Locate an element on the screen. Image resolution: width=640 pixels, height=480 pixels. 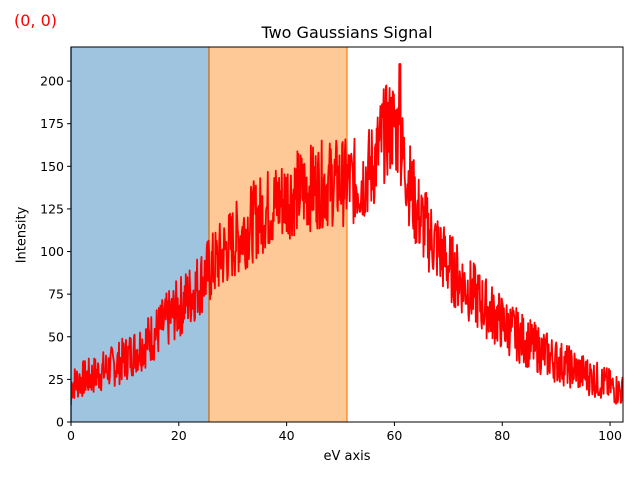
x-axis-label: eV axis is located at coordinates (347, 456).